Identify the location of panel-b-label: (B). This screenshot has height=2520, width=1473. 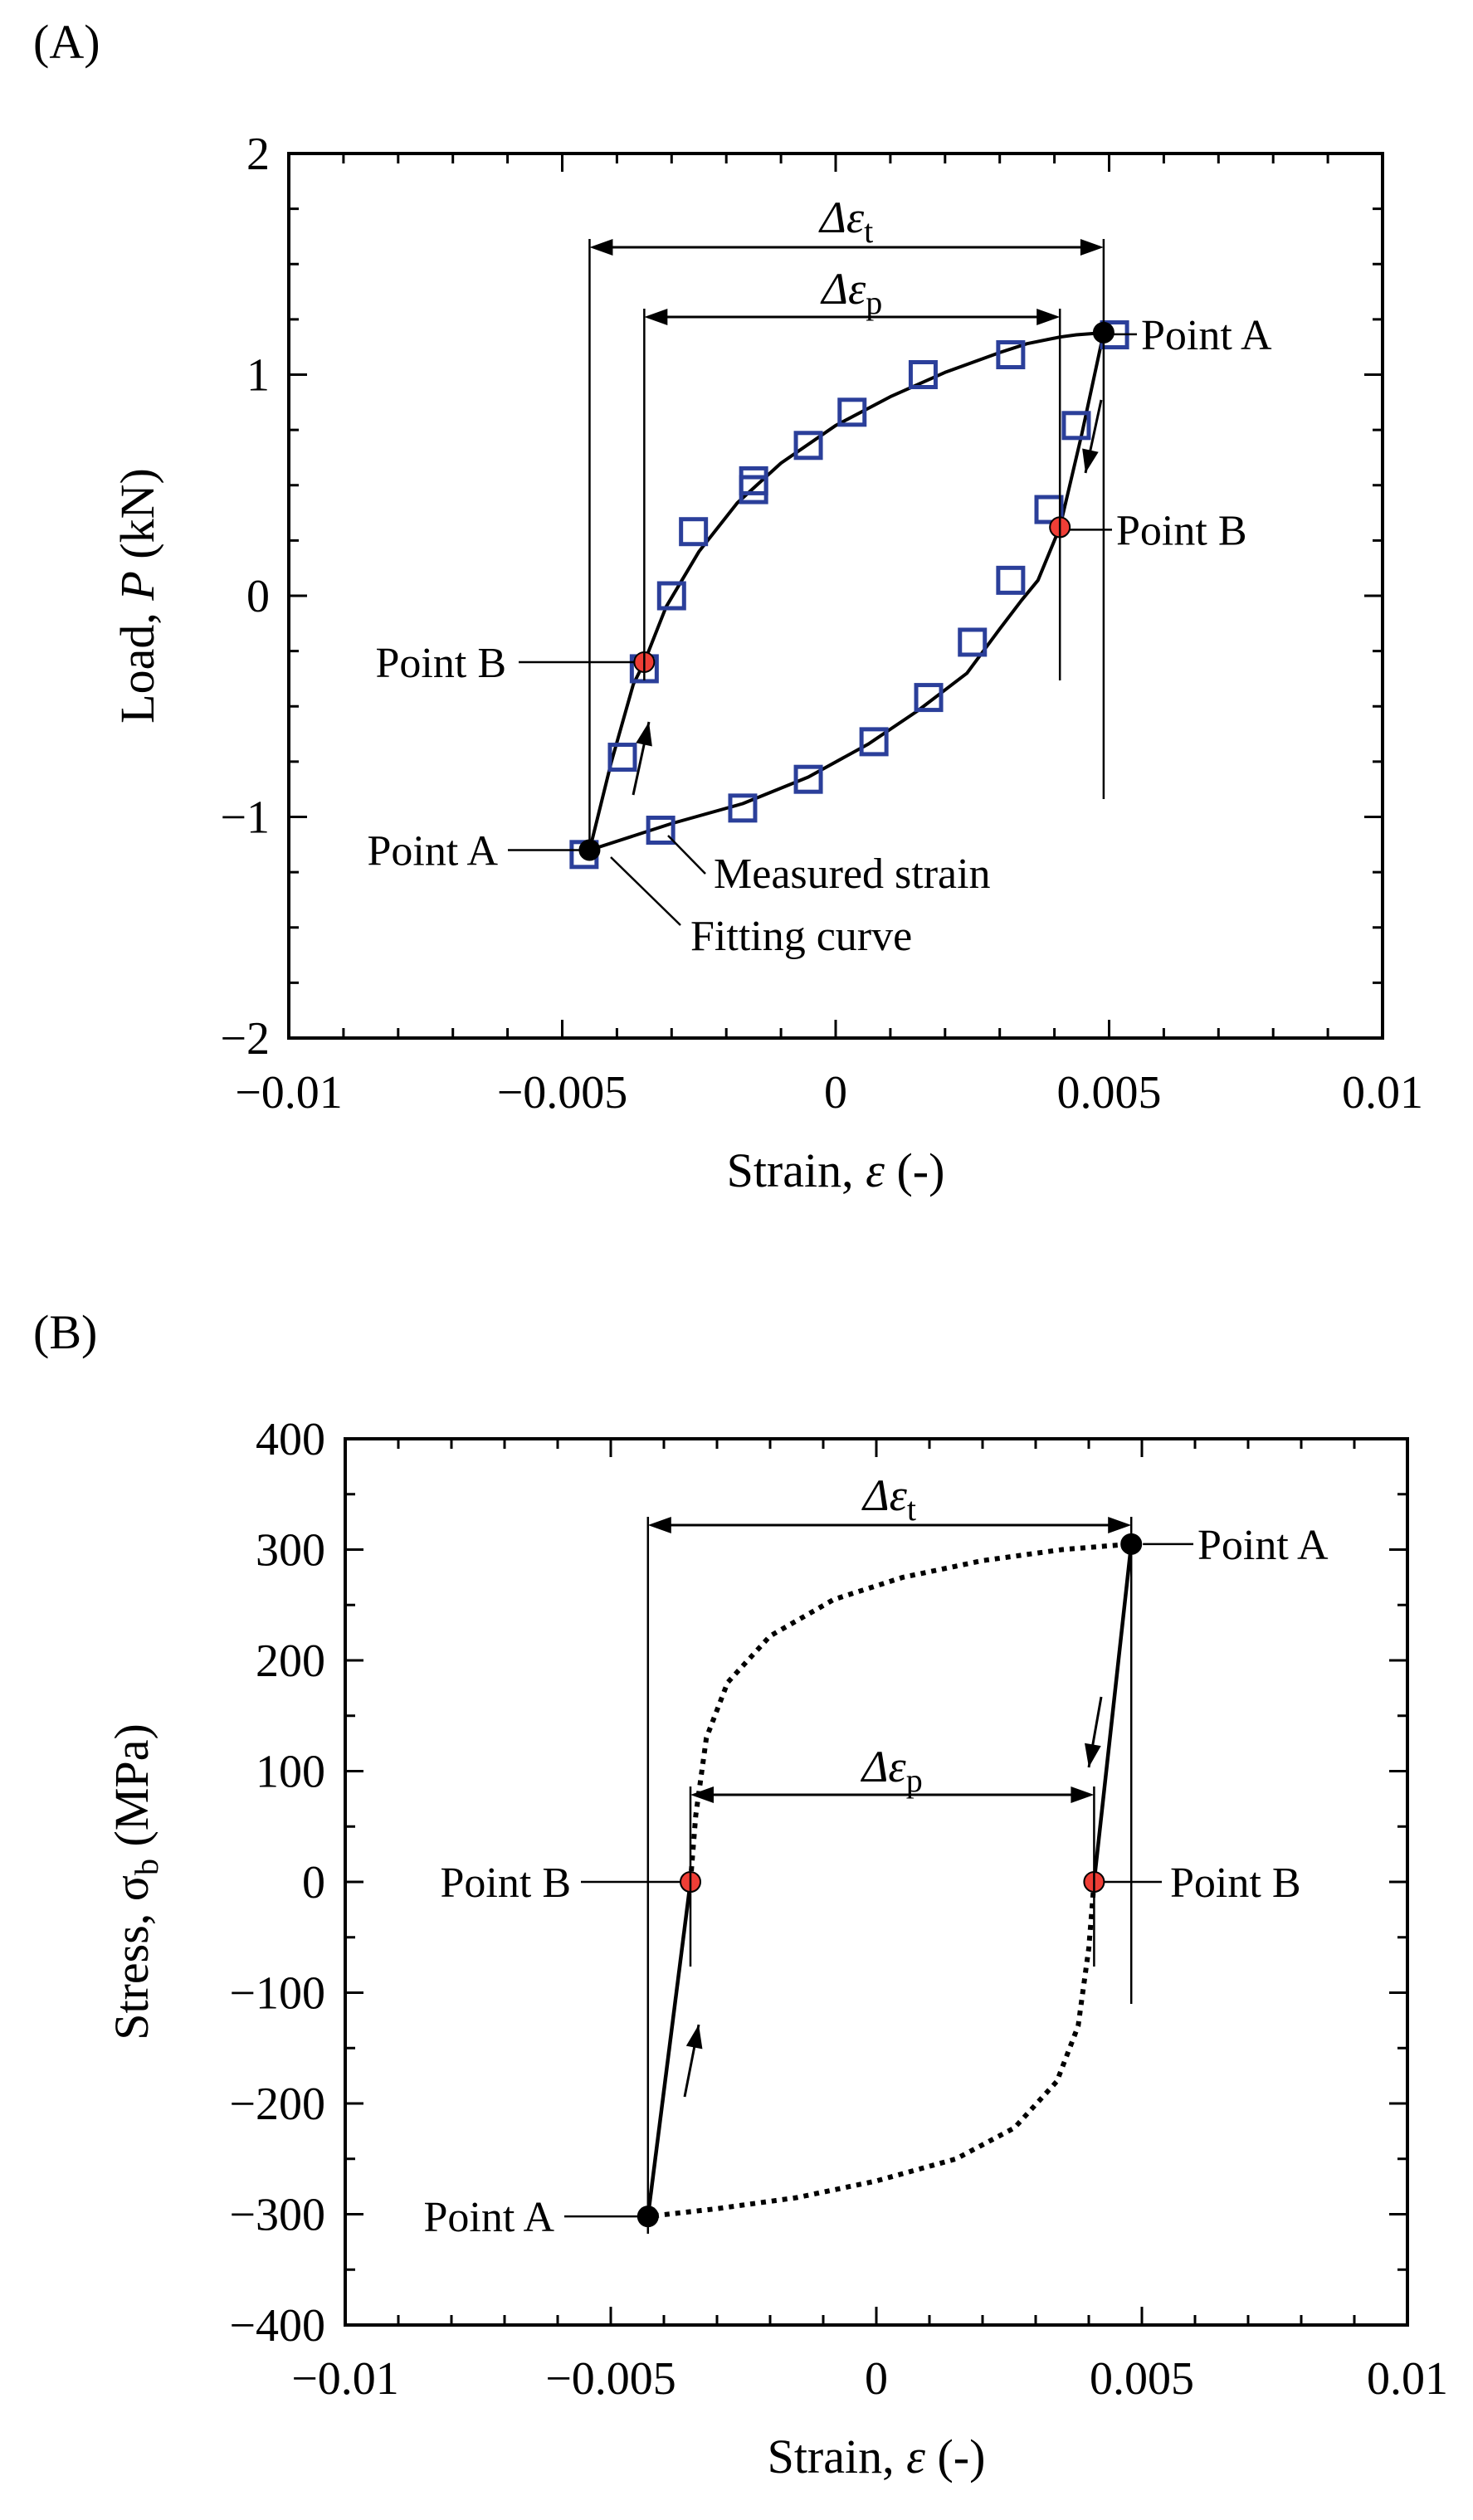
(65, 1332).